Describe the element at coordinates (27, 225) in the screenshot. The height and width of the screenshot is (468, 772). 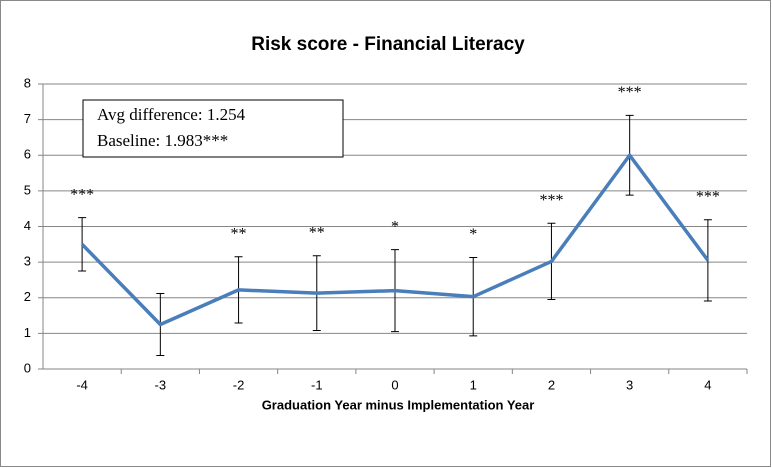
I see `y-tick-label: 4` at that location.